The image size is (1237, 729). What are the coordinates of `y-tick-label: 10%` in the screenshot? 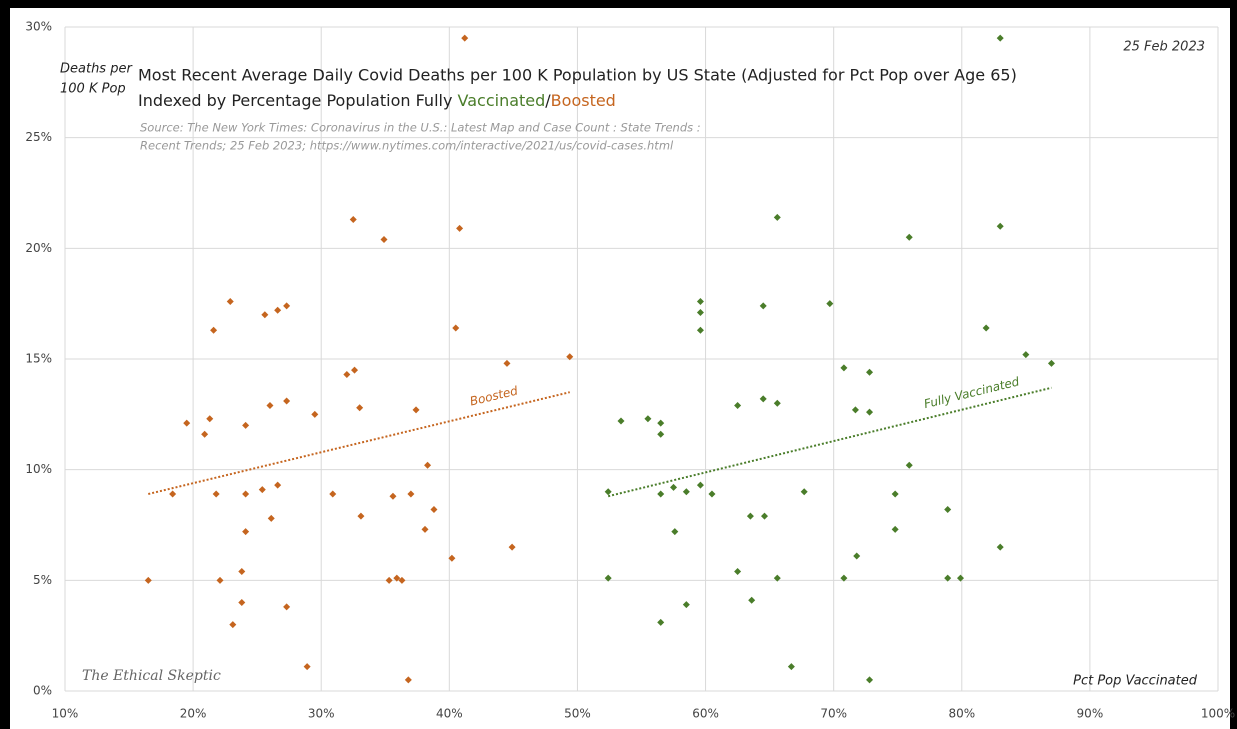 It's located at (38, 469).